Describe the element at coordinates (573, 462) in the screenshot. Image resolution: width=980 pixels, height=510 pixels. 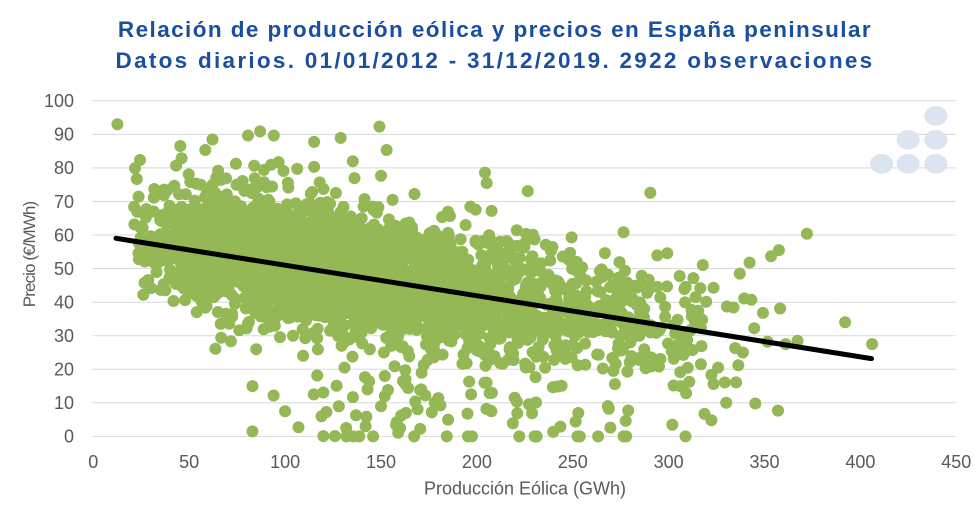
I see `svg-text: 250` at that location.